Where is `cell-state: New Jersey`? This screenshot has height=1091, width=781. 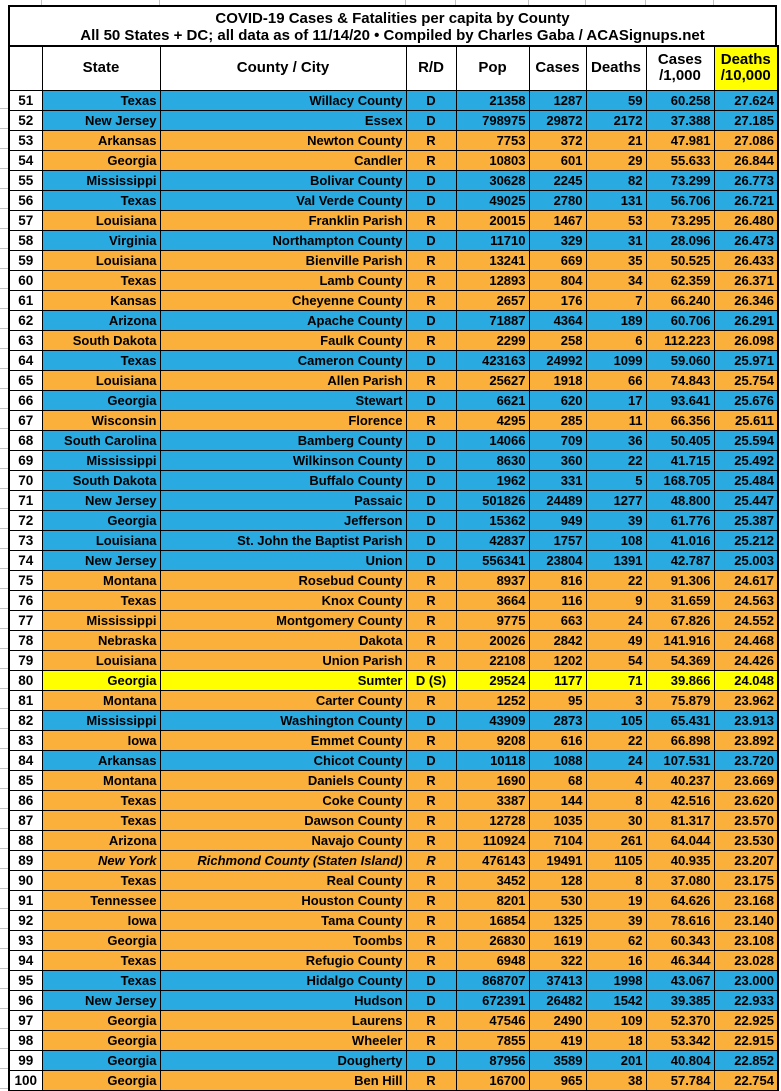 cell-state: New Jersey is located at coordinates (101, 560).